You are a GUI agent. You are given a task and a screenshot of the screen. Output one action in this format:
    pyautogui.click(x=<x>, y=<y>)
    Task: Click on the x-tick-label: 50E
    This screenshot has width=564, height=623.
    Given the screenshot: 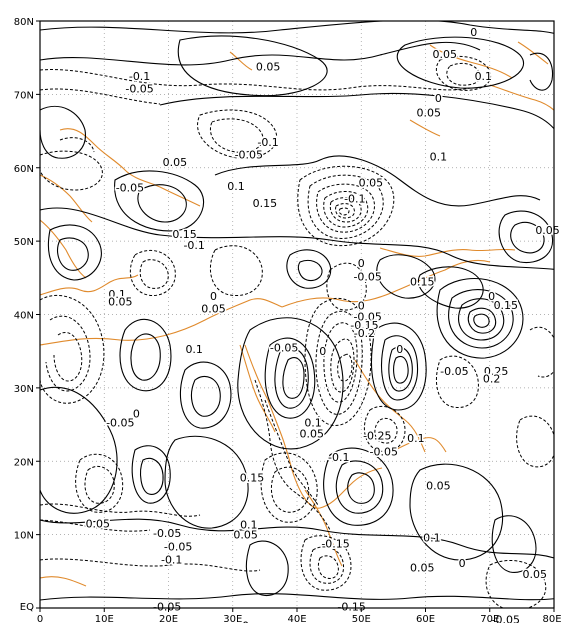 What is the action you would take?
    pyautogui.click(x=361, y=618)
    